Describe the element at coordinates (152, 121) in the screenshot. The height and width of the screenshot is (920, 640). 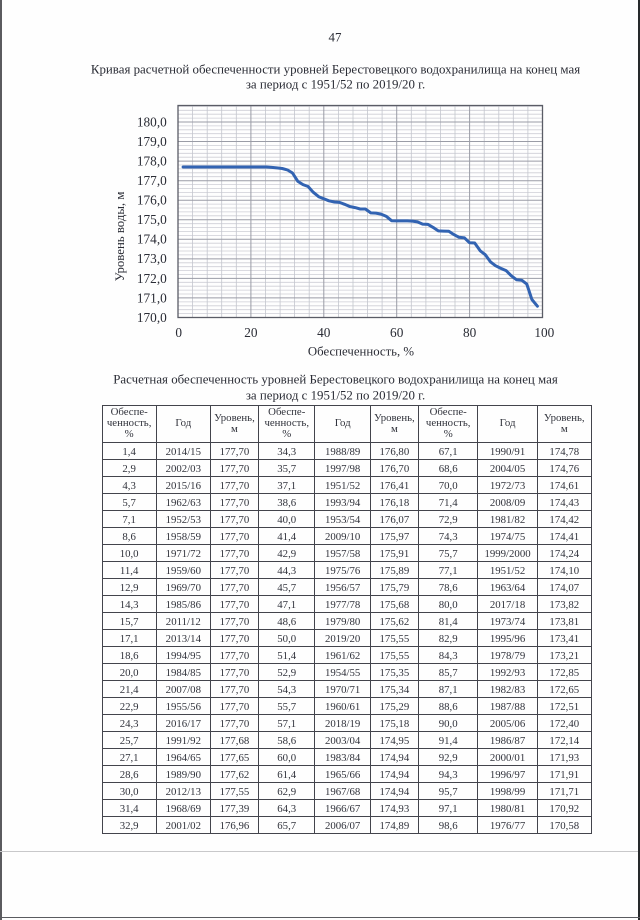
I see `svg-text: 180,0` at that location.